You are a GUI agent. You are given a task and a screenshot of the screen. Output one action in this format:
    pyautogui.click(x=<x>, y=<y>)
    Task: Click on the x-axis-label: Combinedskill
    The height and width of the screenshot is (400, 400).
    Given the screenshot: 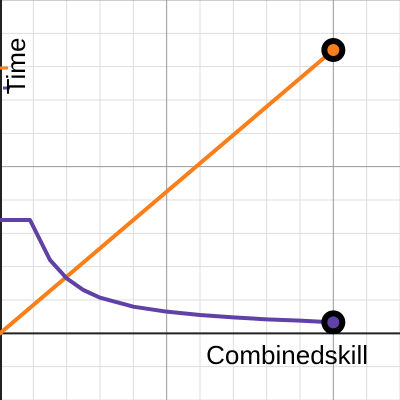 What is the action you would take?
    pyautogui.click(x=287, y=355)
    